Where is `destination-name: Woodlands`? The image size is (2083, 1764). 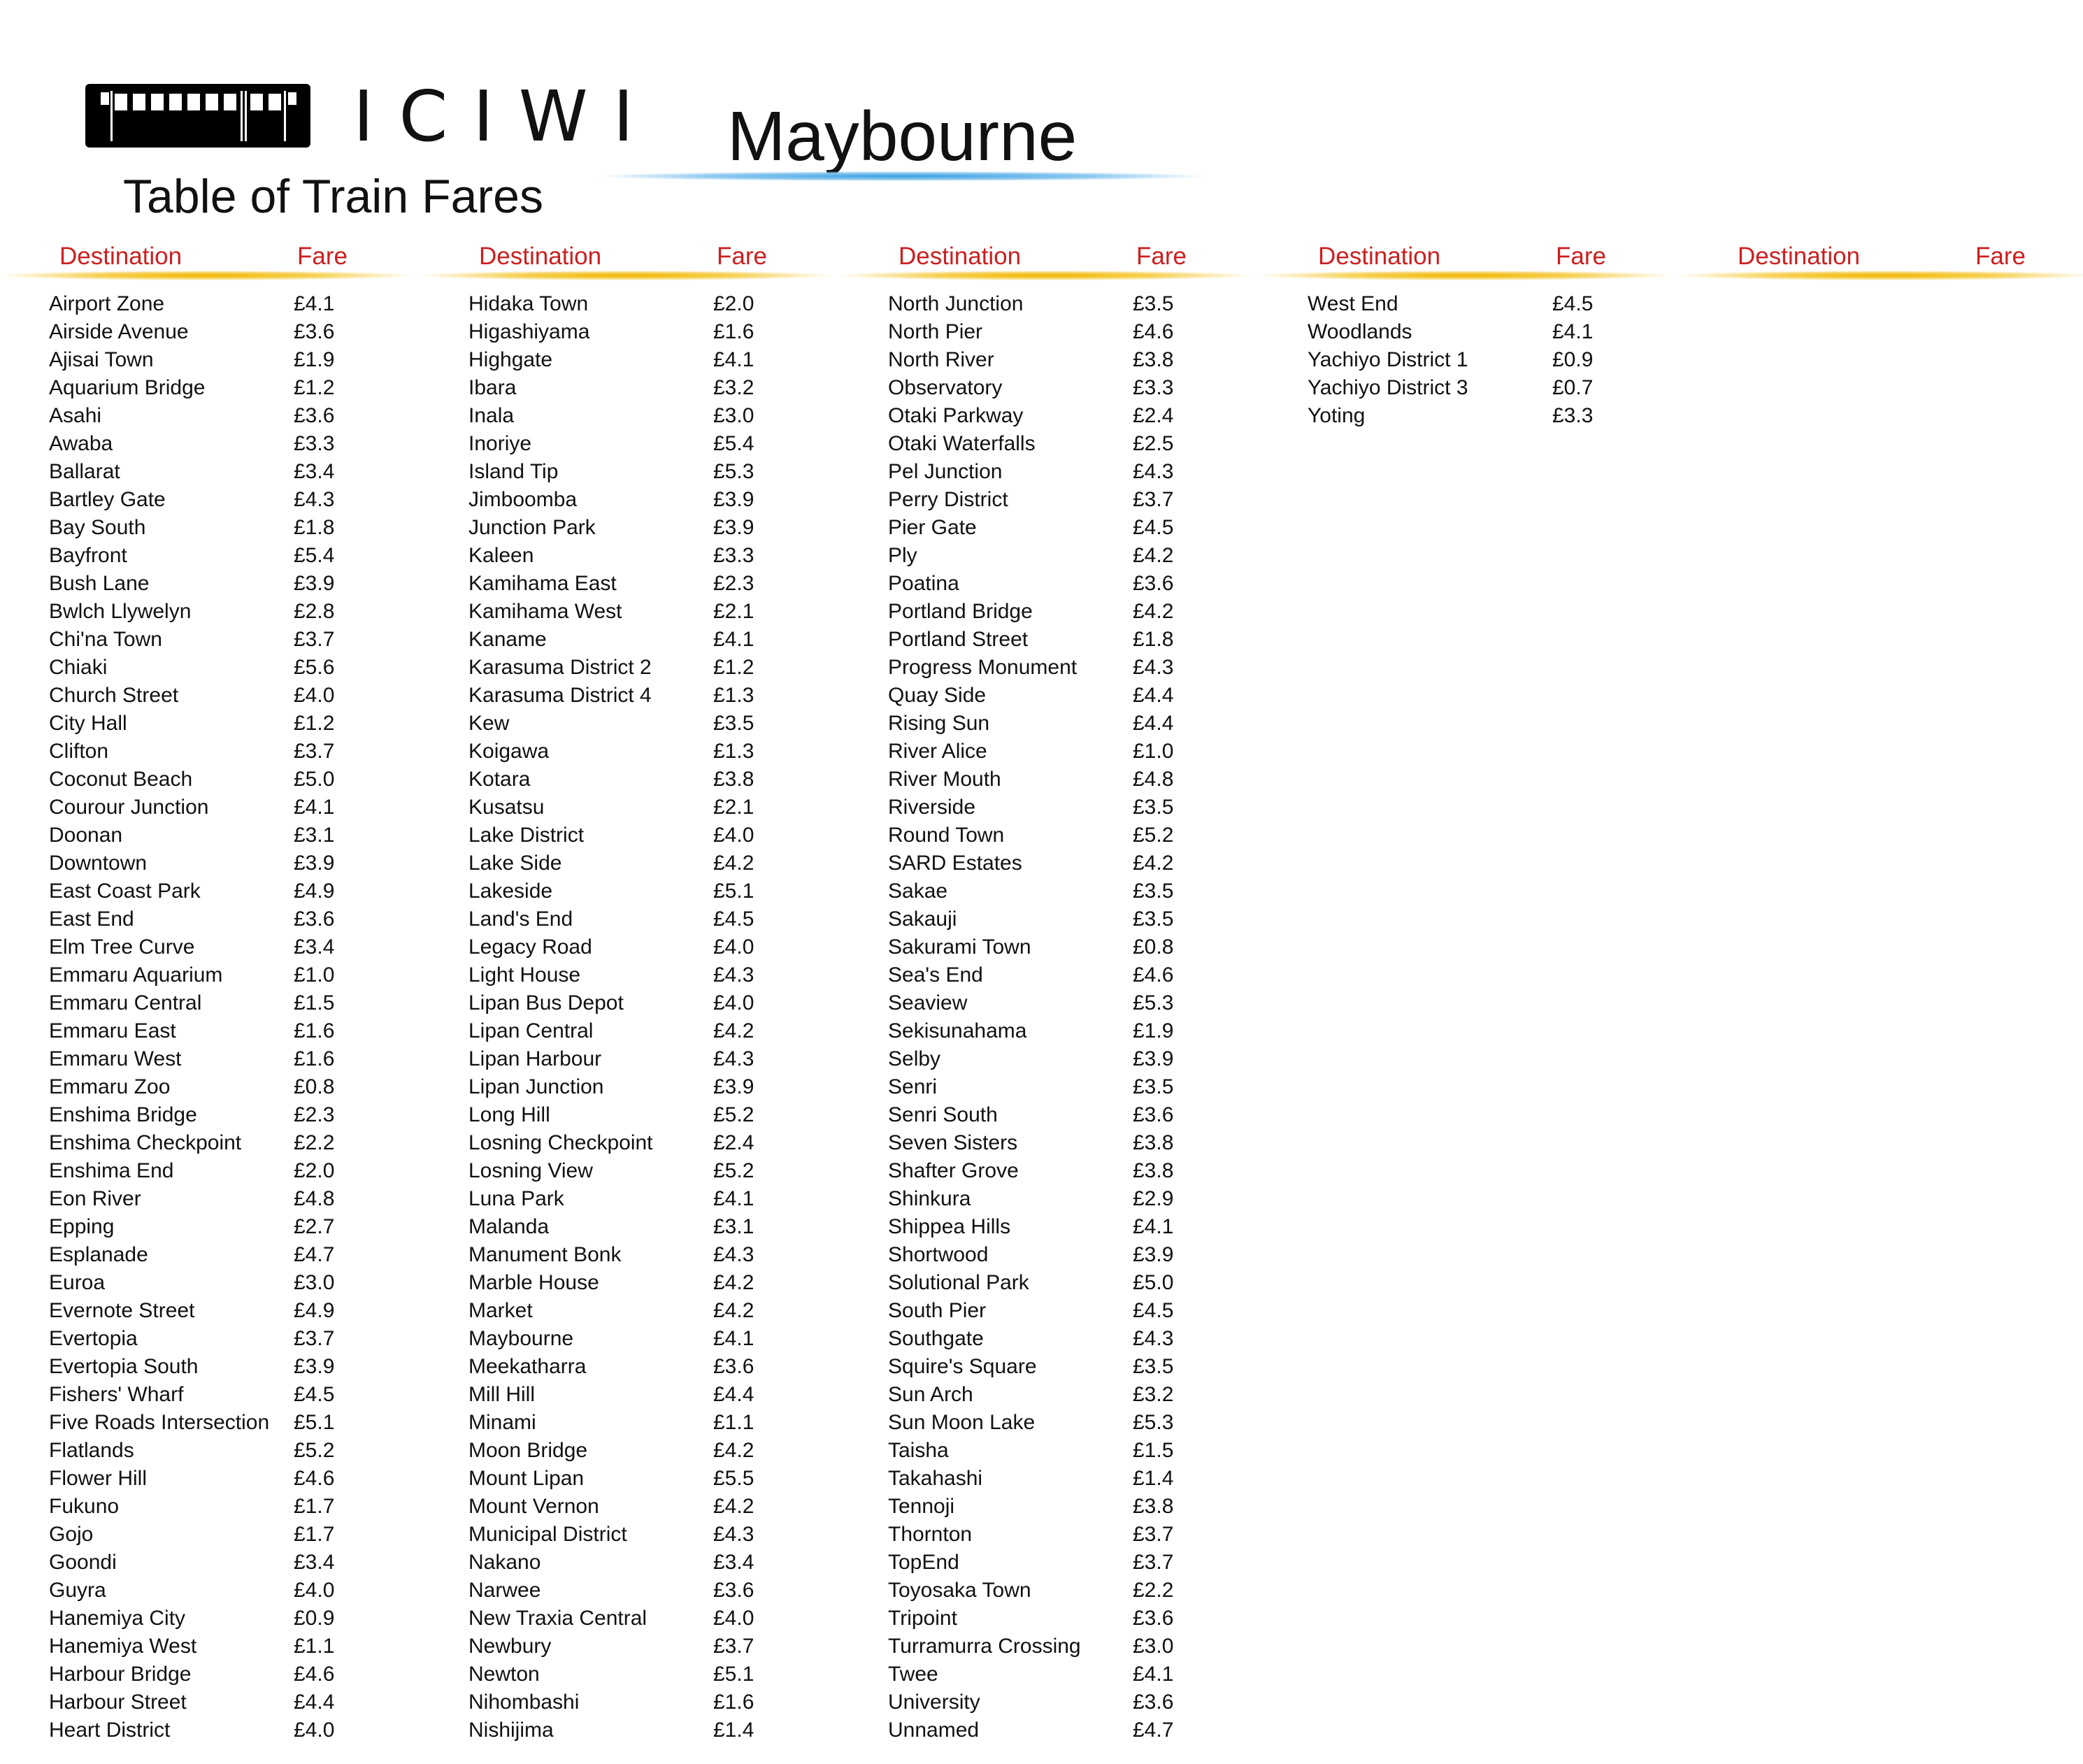
destination-name: Woodlands is located at coordinates (1360, 332).